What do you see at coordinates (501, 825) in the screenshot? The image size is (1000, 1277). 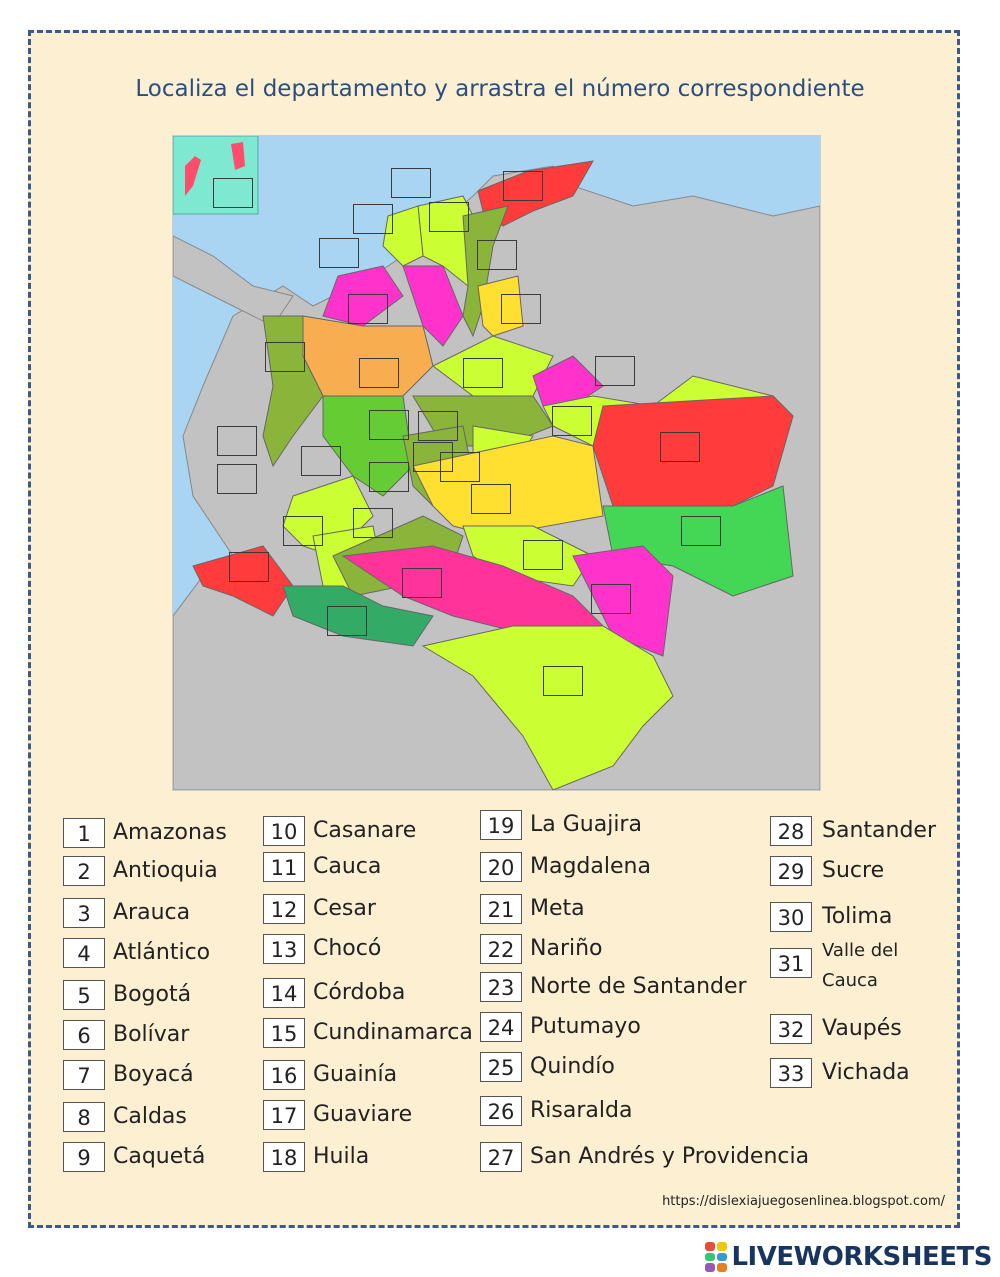 I see `draggable-number: 19` at bounding box center [501, 825].